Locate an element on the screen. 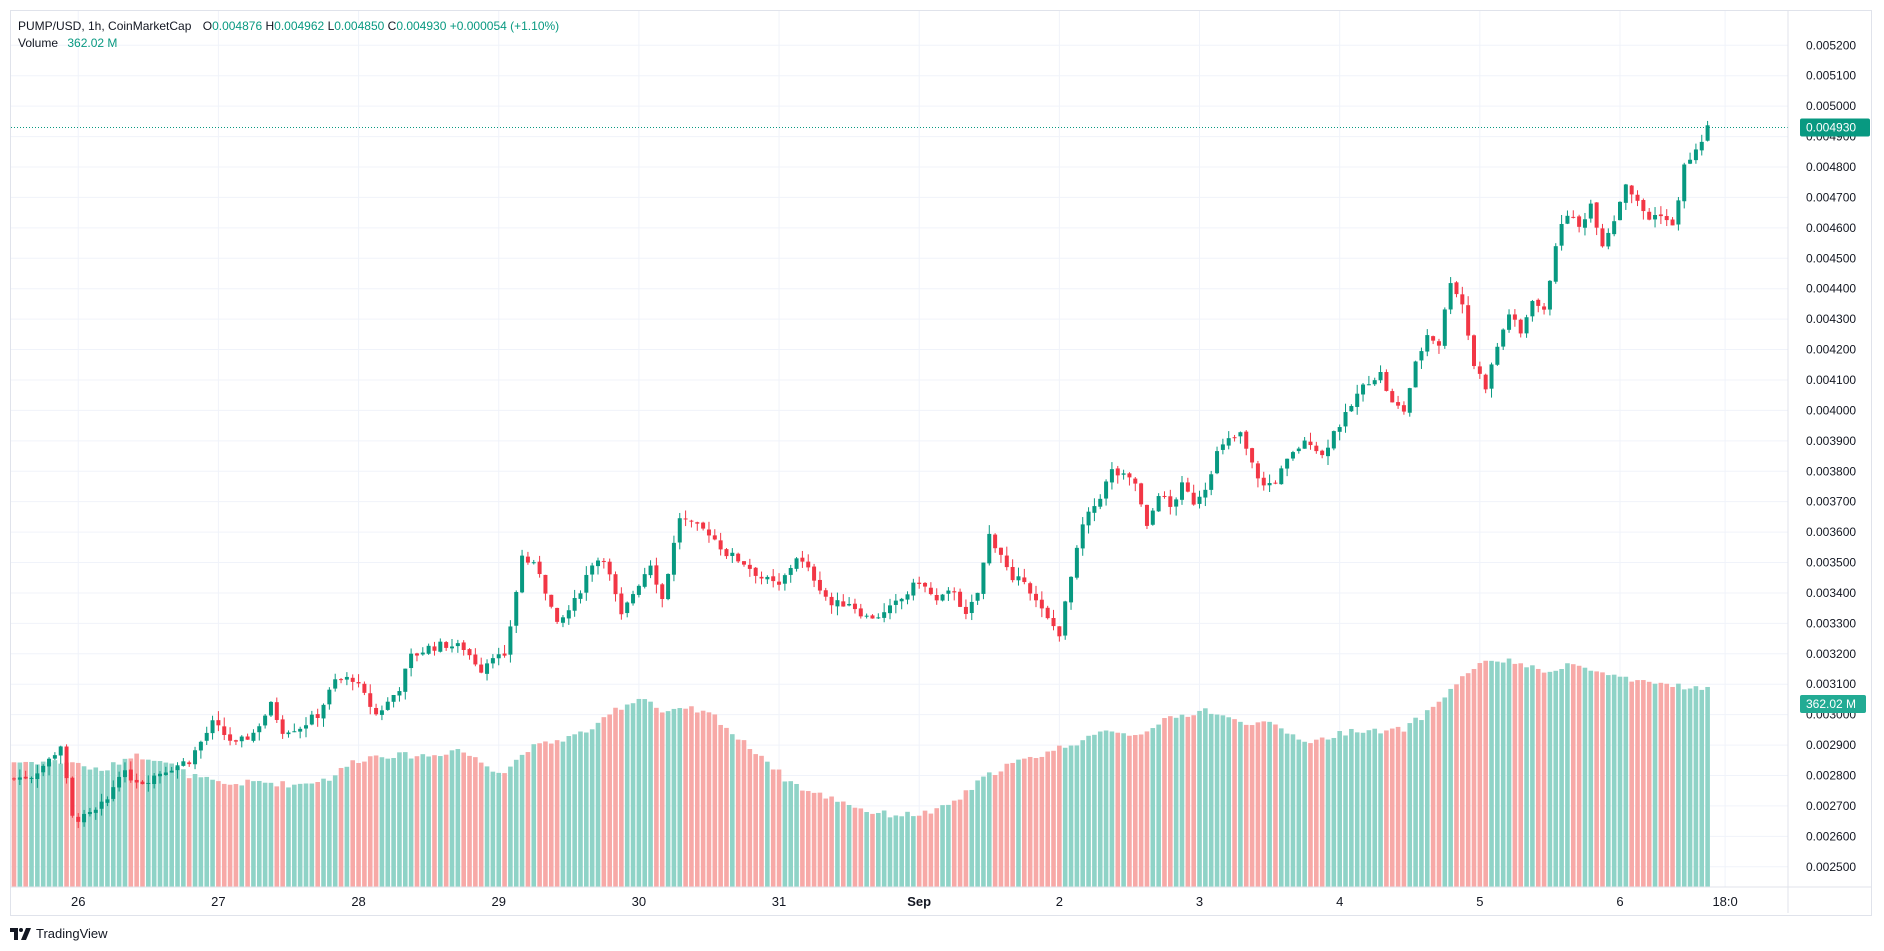 This screenshot has width=1884, height=951. y-tick-label: 0.005100 is located at coordinates (1831, 76).